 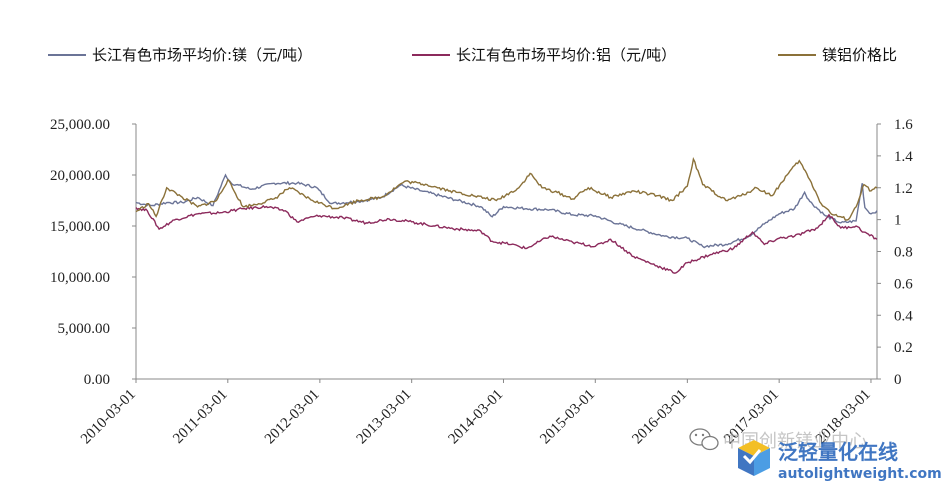 I want to click on right-tick-label: 0, so click(x=898, y=380).